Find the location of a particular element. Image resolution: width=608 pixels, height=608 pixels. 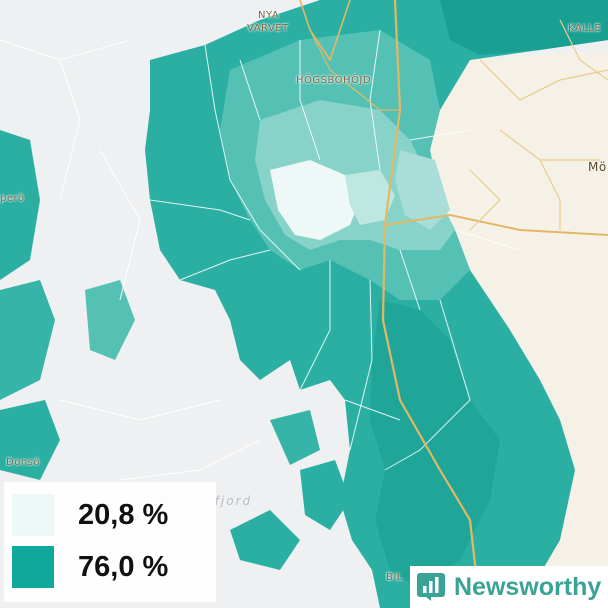

region-island-south is located at coordinates (265, 540).